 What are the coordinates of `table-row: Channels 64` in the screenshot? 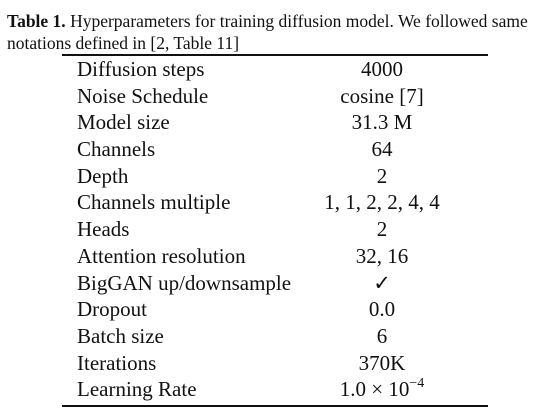 It's located at (275, 149).